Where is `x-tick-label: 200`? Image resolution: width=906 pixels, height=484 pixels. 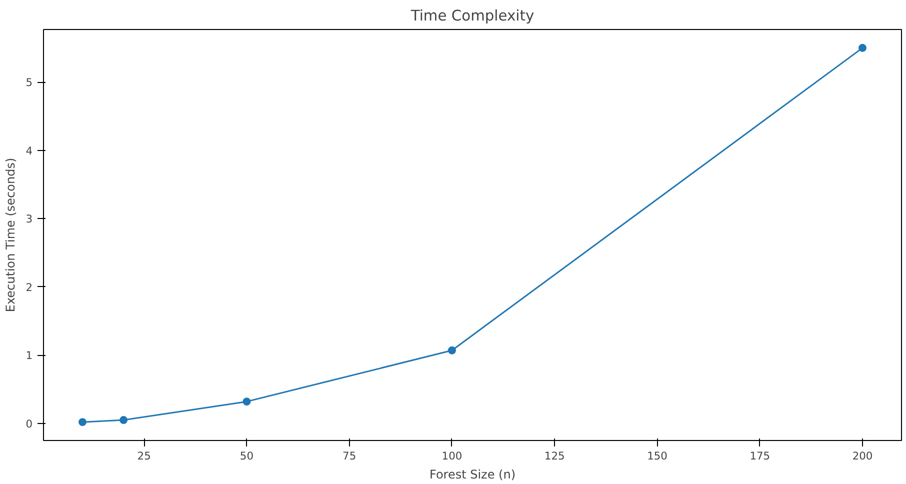 x-tick-label: 200 is located at coordinates (862, 456).